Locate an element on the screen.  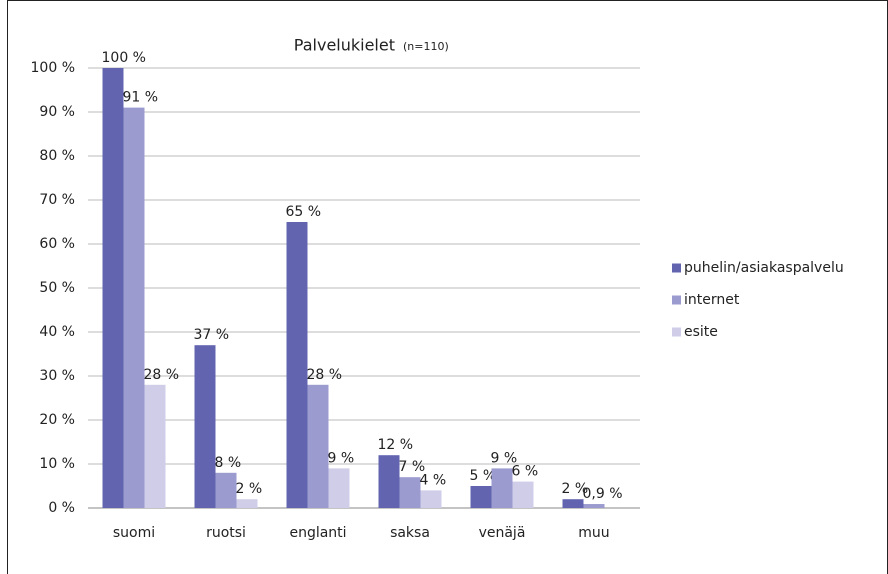
data-label: 91 % is located at coordinates (141, 98).